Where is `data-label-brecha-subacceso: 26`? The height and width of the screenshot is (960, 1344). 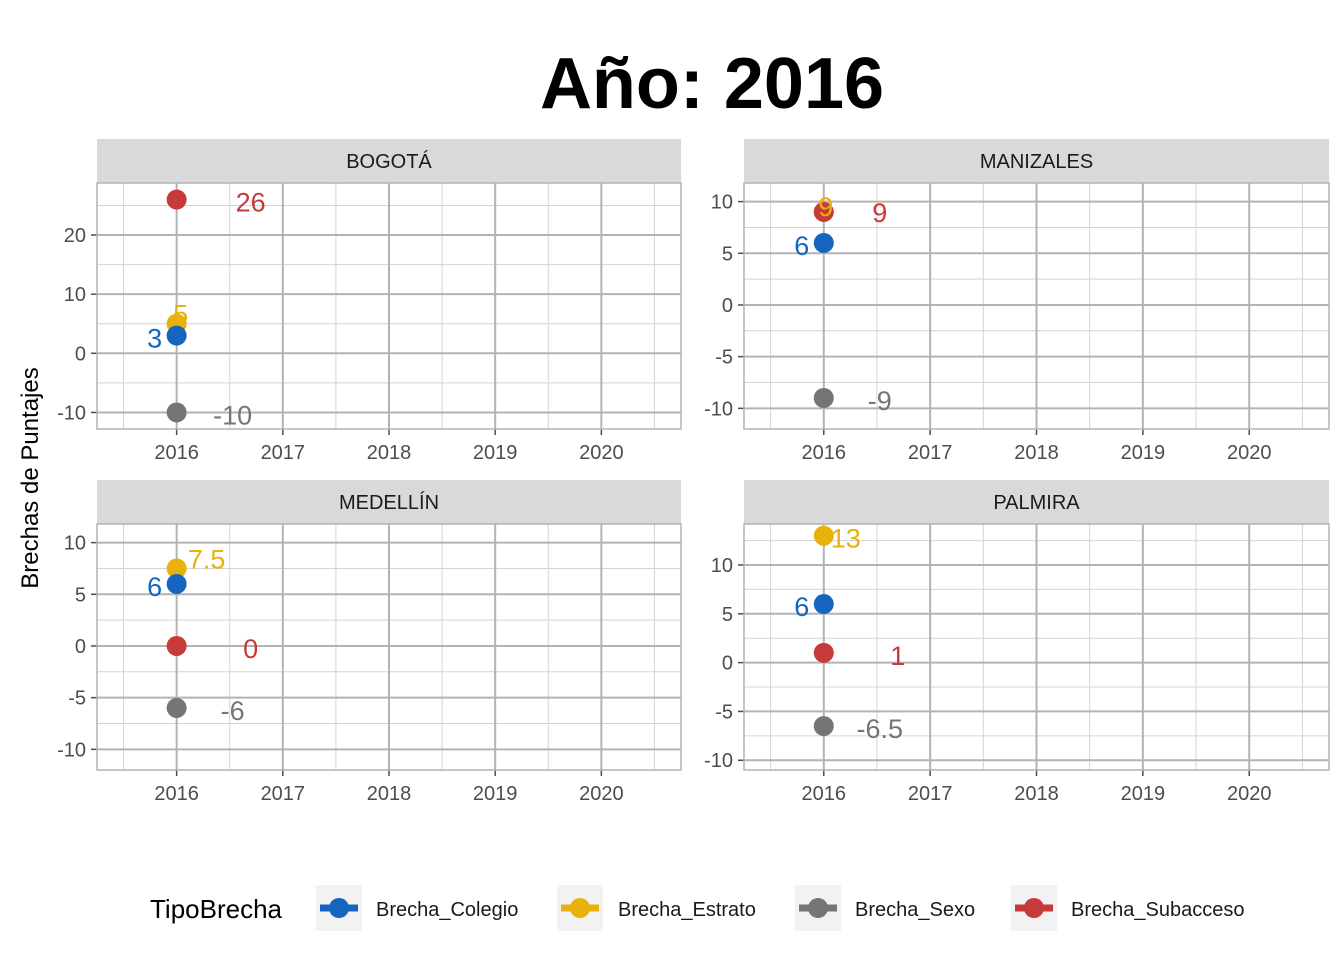
data-label-brecha-subacceso: 26 is located at coordinates (251, 203).